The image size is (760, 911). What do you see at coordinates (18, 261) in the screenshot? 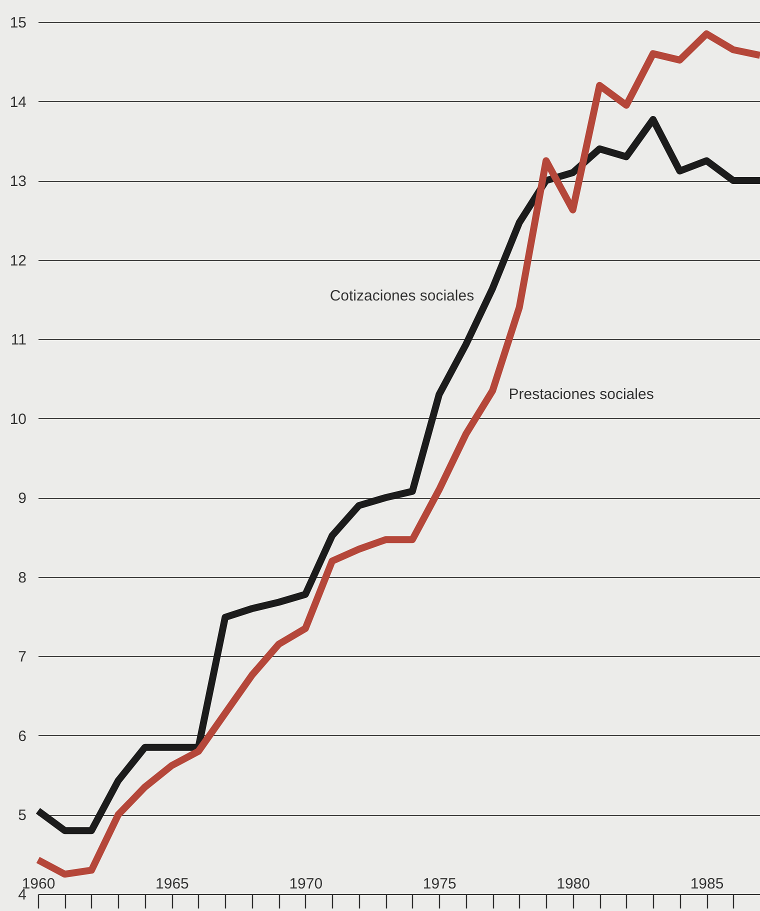
I see `y-tick-label: 12` at bounding box center [18, 261].